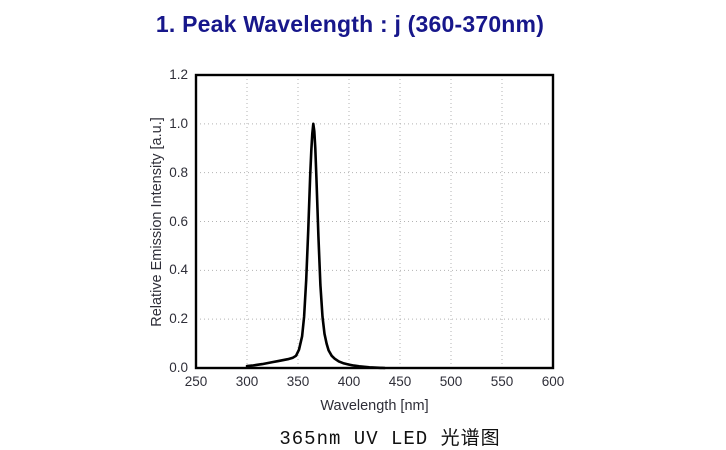 This screenshot has height=450, width=726. I want to click on y-tick-label: 1.0, so click(178, 123).